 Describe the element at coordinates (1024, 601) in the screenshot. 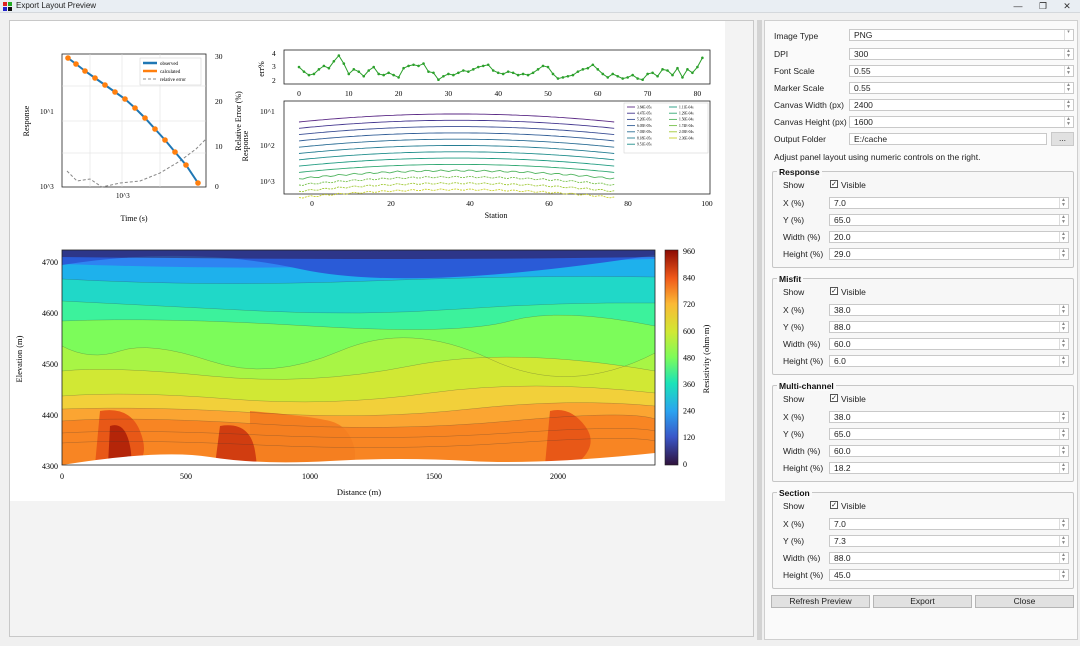

I see `close-button: Close` at that location.